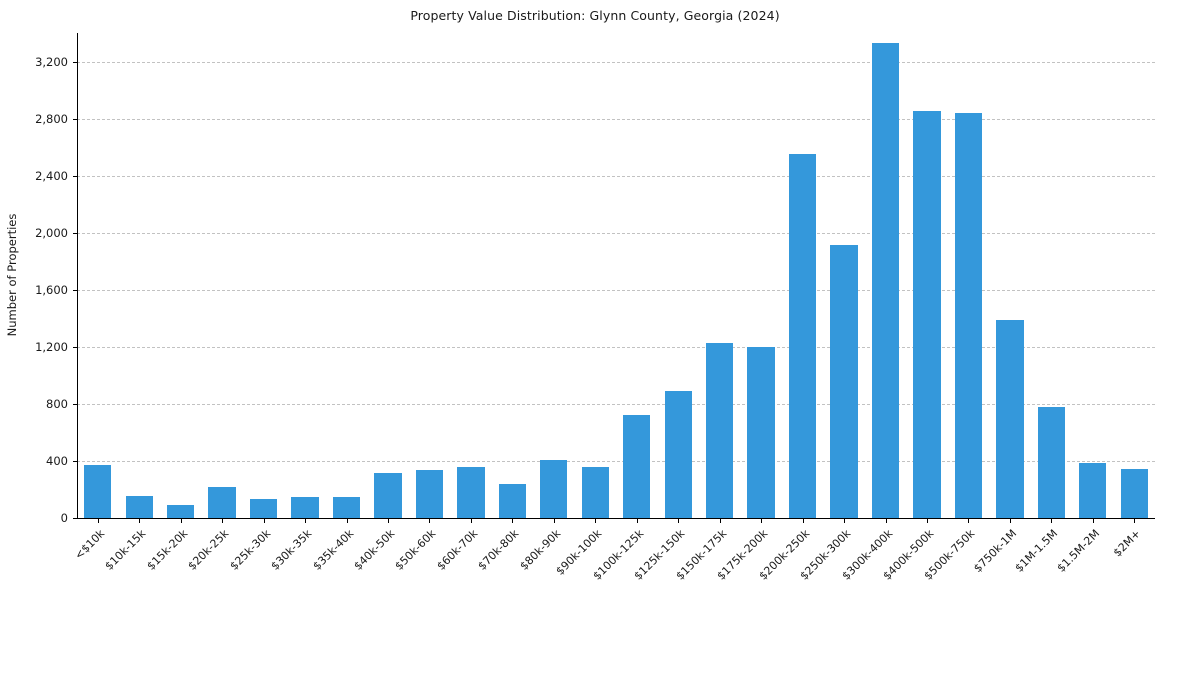 Image resolution: width=1190 pixels, height=678 pixels. What do you see at coordinates (51, 346) in the screenshot?
I see `y-tick-label: 1,200` at bounding box center [51, 346].